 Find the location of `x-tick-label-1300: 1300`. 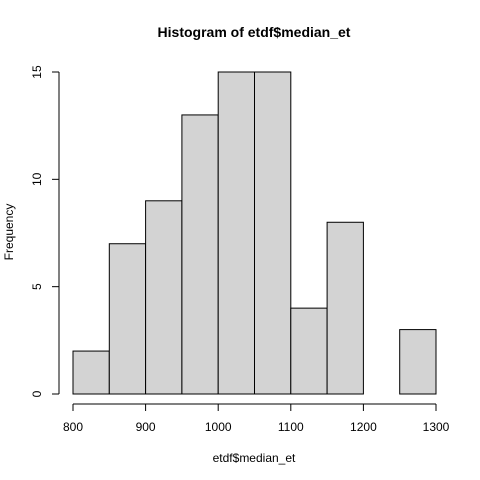

x-tick-label-1300: 1300 is located at coordinates (436, 427).